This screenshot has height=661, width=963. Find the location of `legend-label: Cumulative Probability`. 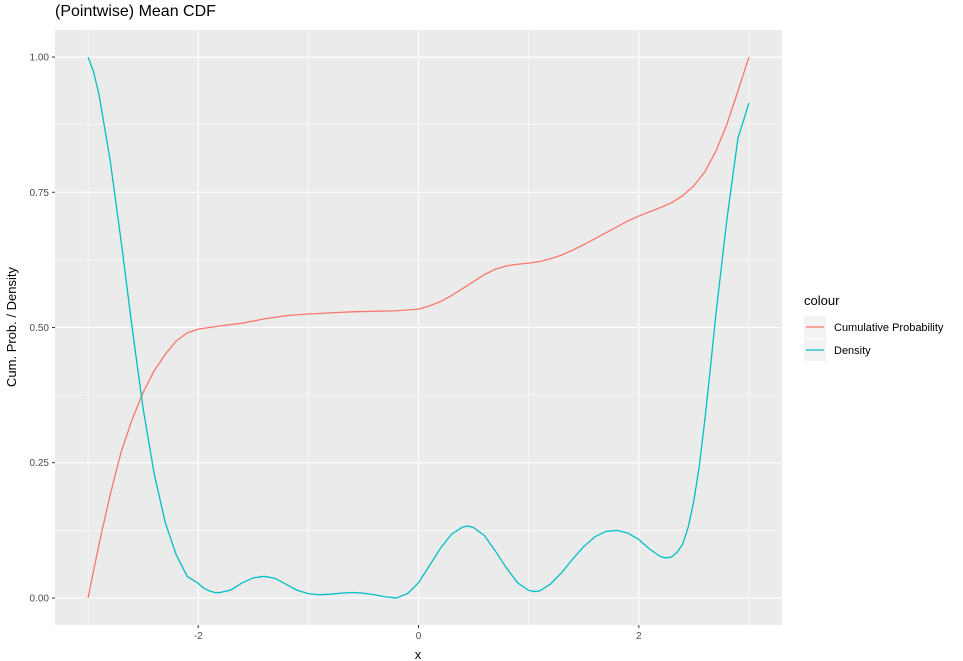

legend-label: Cumulative Probability is located at coordinates (889, 328).